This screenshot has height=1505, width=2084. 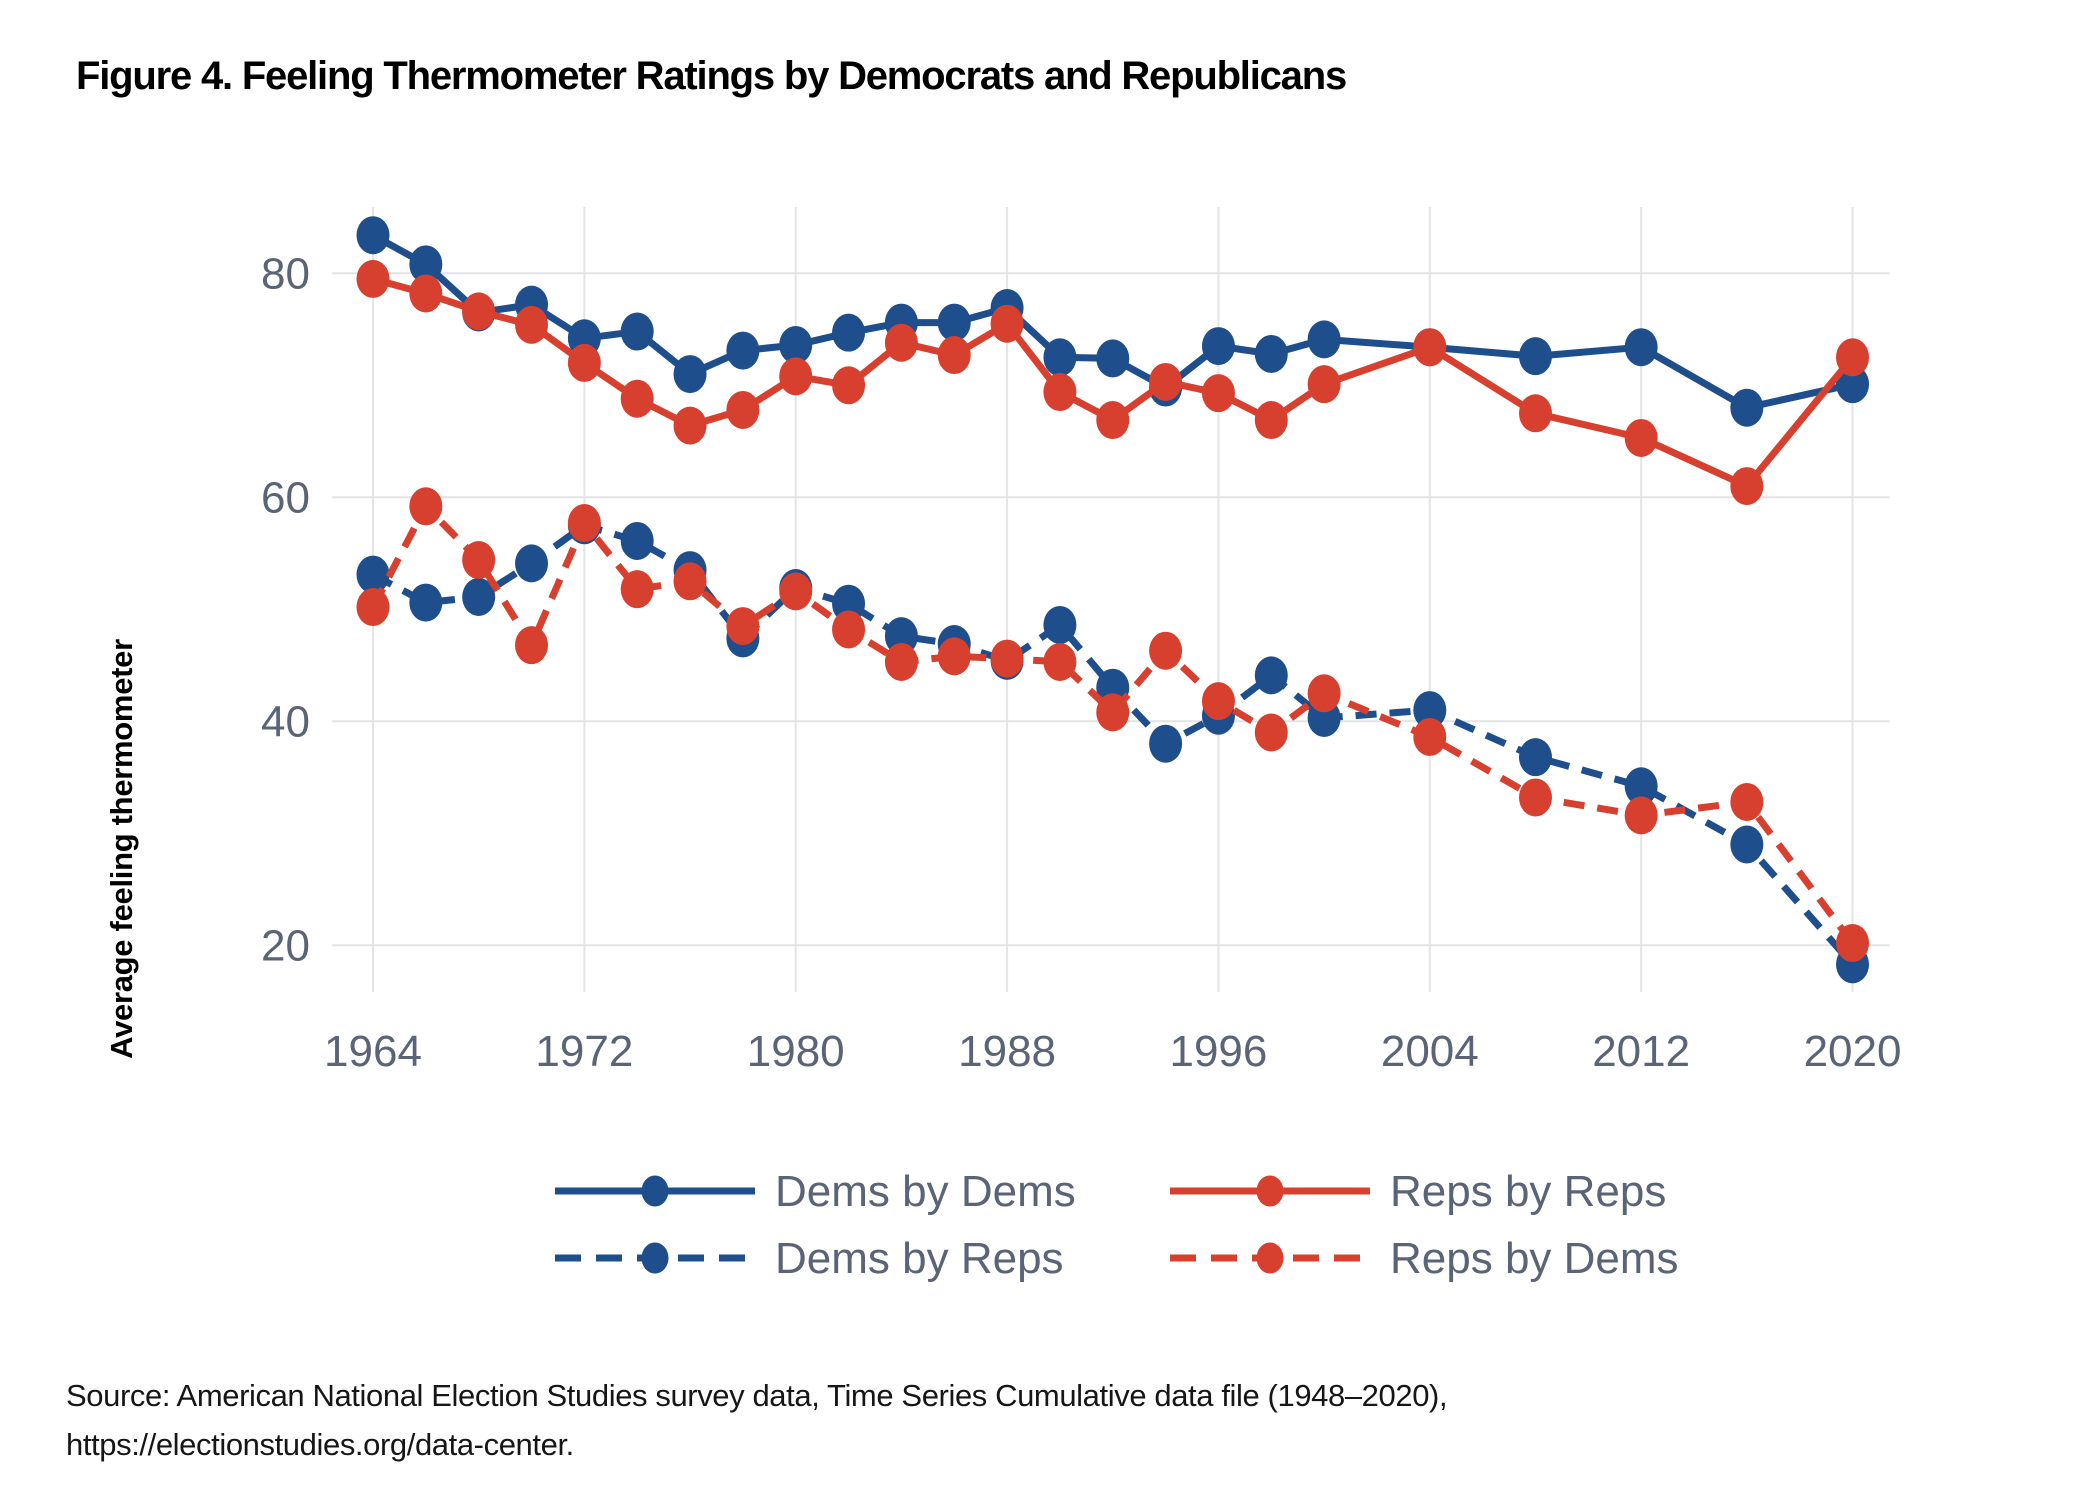 What do you see at coordinates (1218, 346) in the screenshot?
I see `data-point-dems-by-dems-1996` at bounding box center [1218, 346].